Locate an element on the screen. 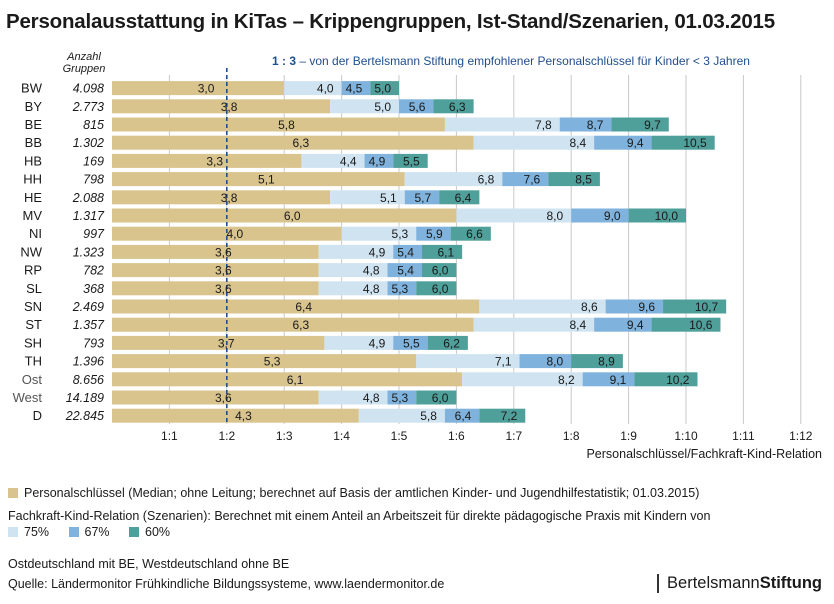 Image resolution: width=834 pixels, height=604 pixels. x-tick-label: 1:12 is located at coordinates (801, 436).